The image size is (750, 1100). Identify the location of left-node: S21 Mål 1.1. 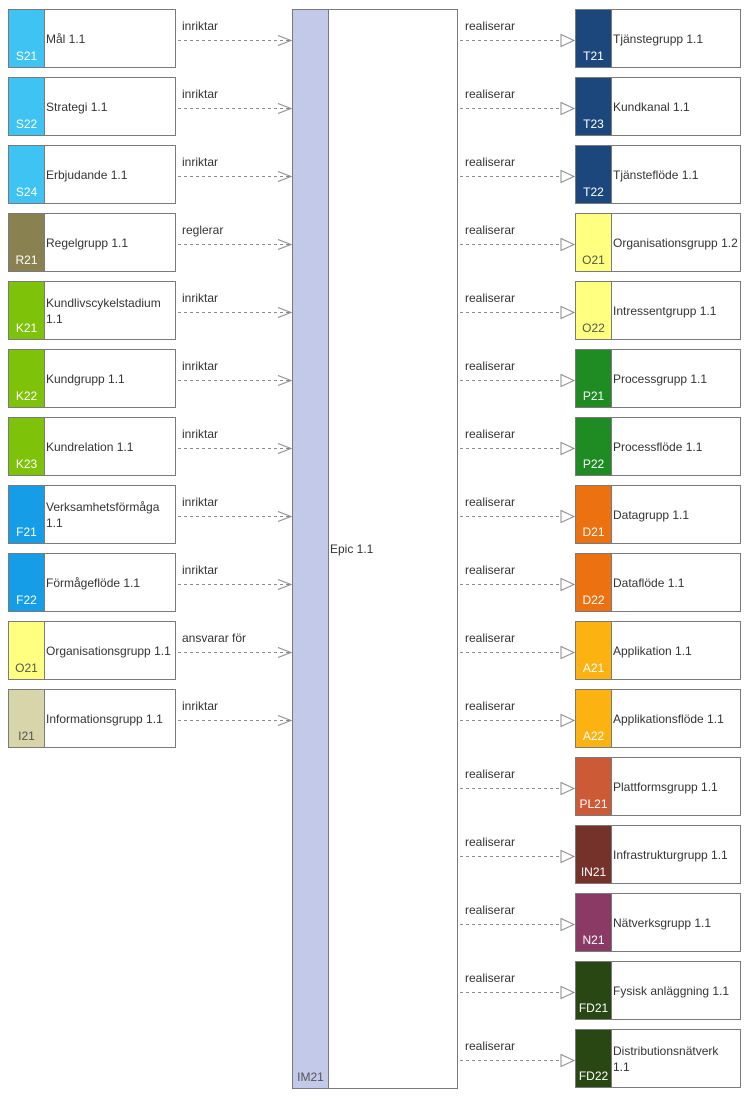
(92, 38).